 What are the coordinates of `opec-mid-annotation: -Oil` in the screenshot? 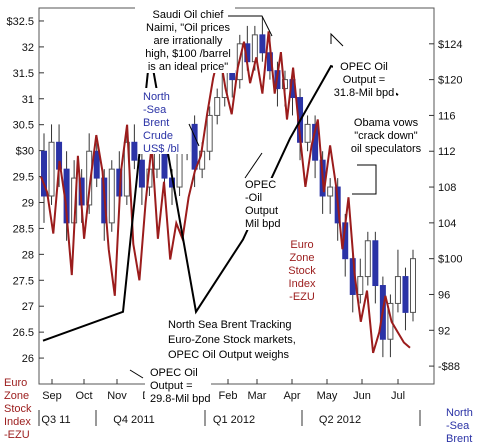 It's located at (253, 198).